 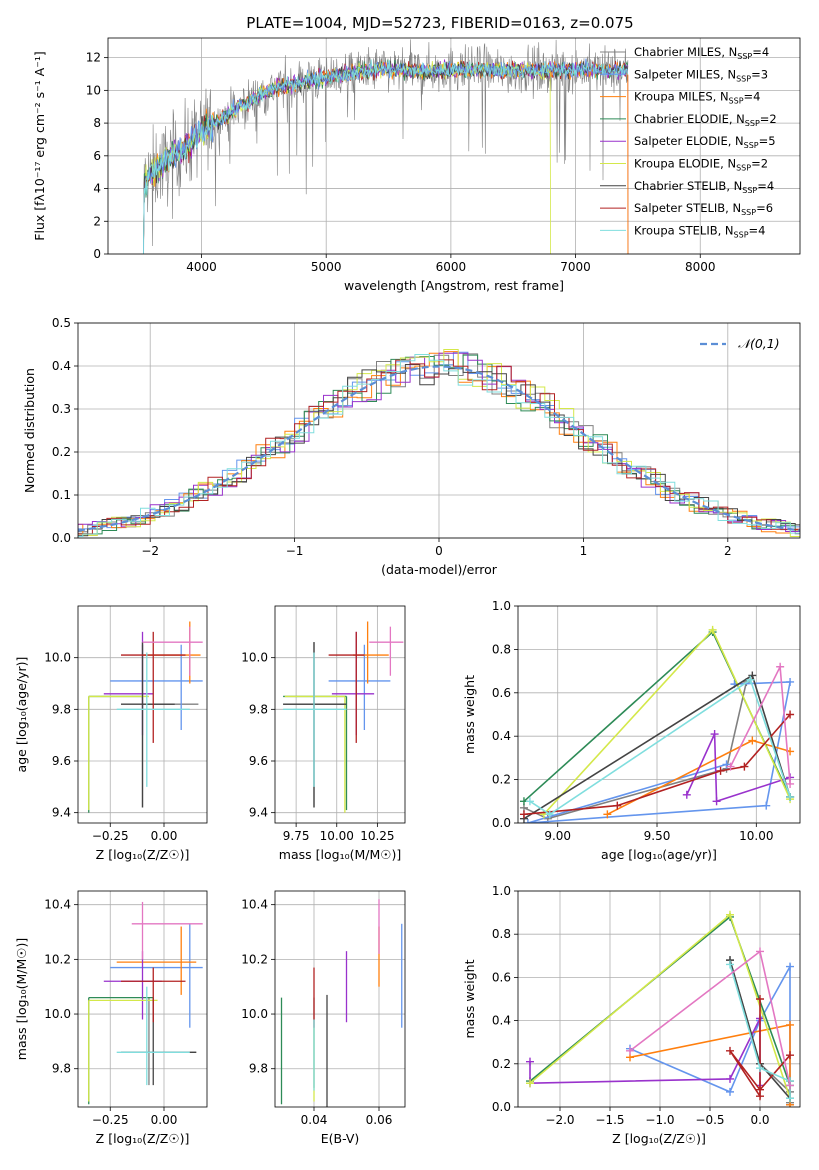 What do you see at coordinates (469, 714) in the screenshot?
I see `y-axis-label: mass weight` at bounding box center [469, 714].